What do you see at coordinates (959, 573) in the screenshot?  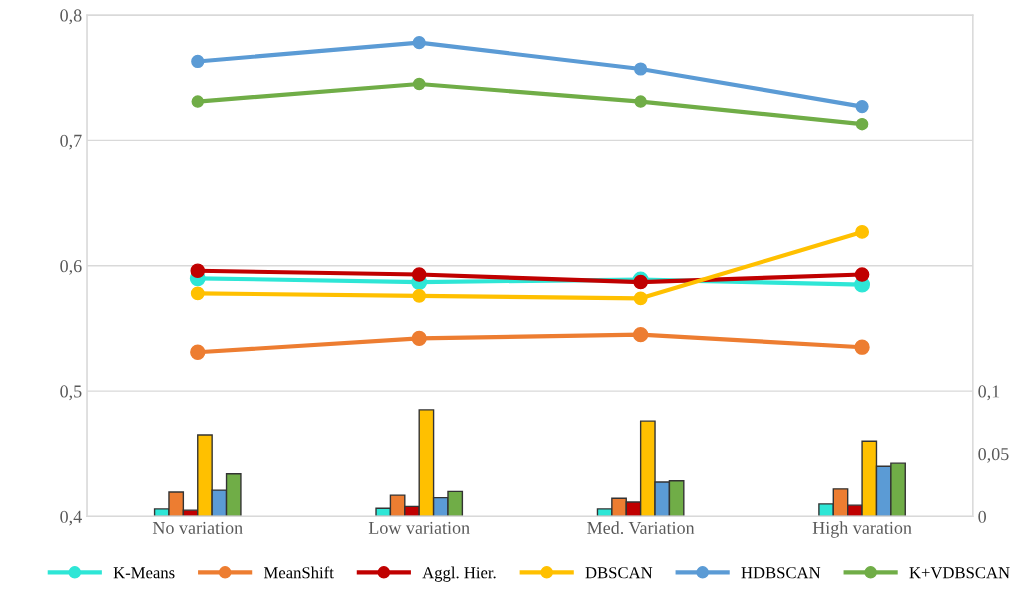 I see `legend-label: K+VDBSCAN` at bounding box center [959, 573].